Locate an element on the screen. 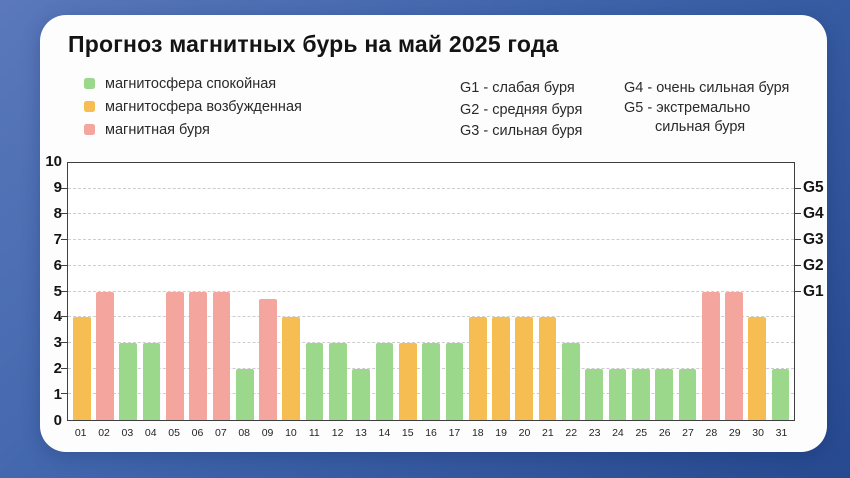 The width and height of the screenshot is (850, 478). legend-label: магнитосфера спокойная is located at coordinates (191, 83).